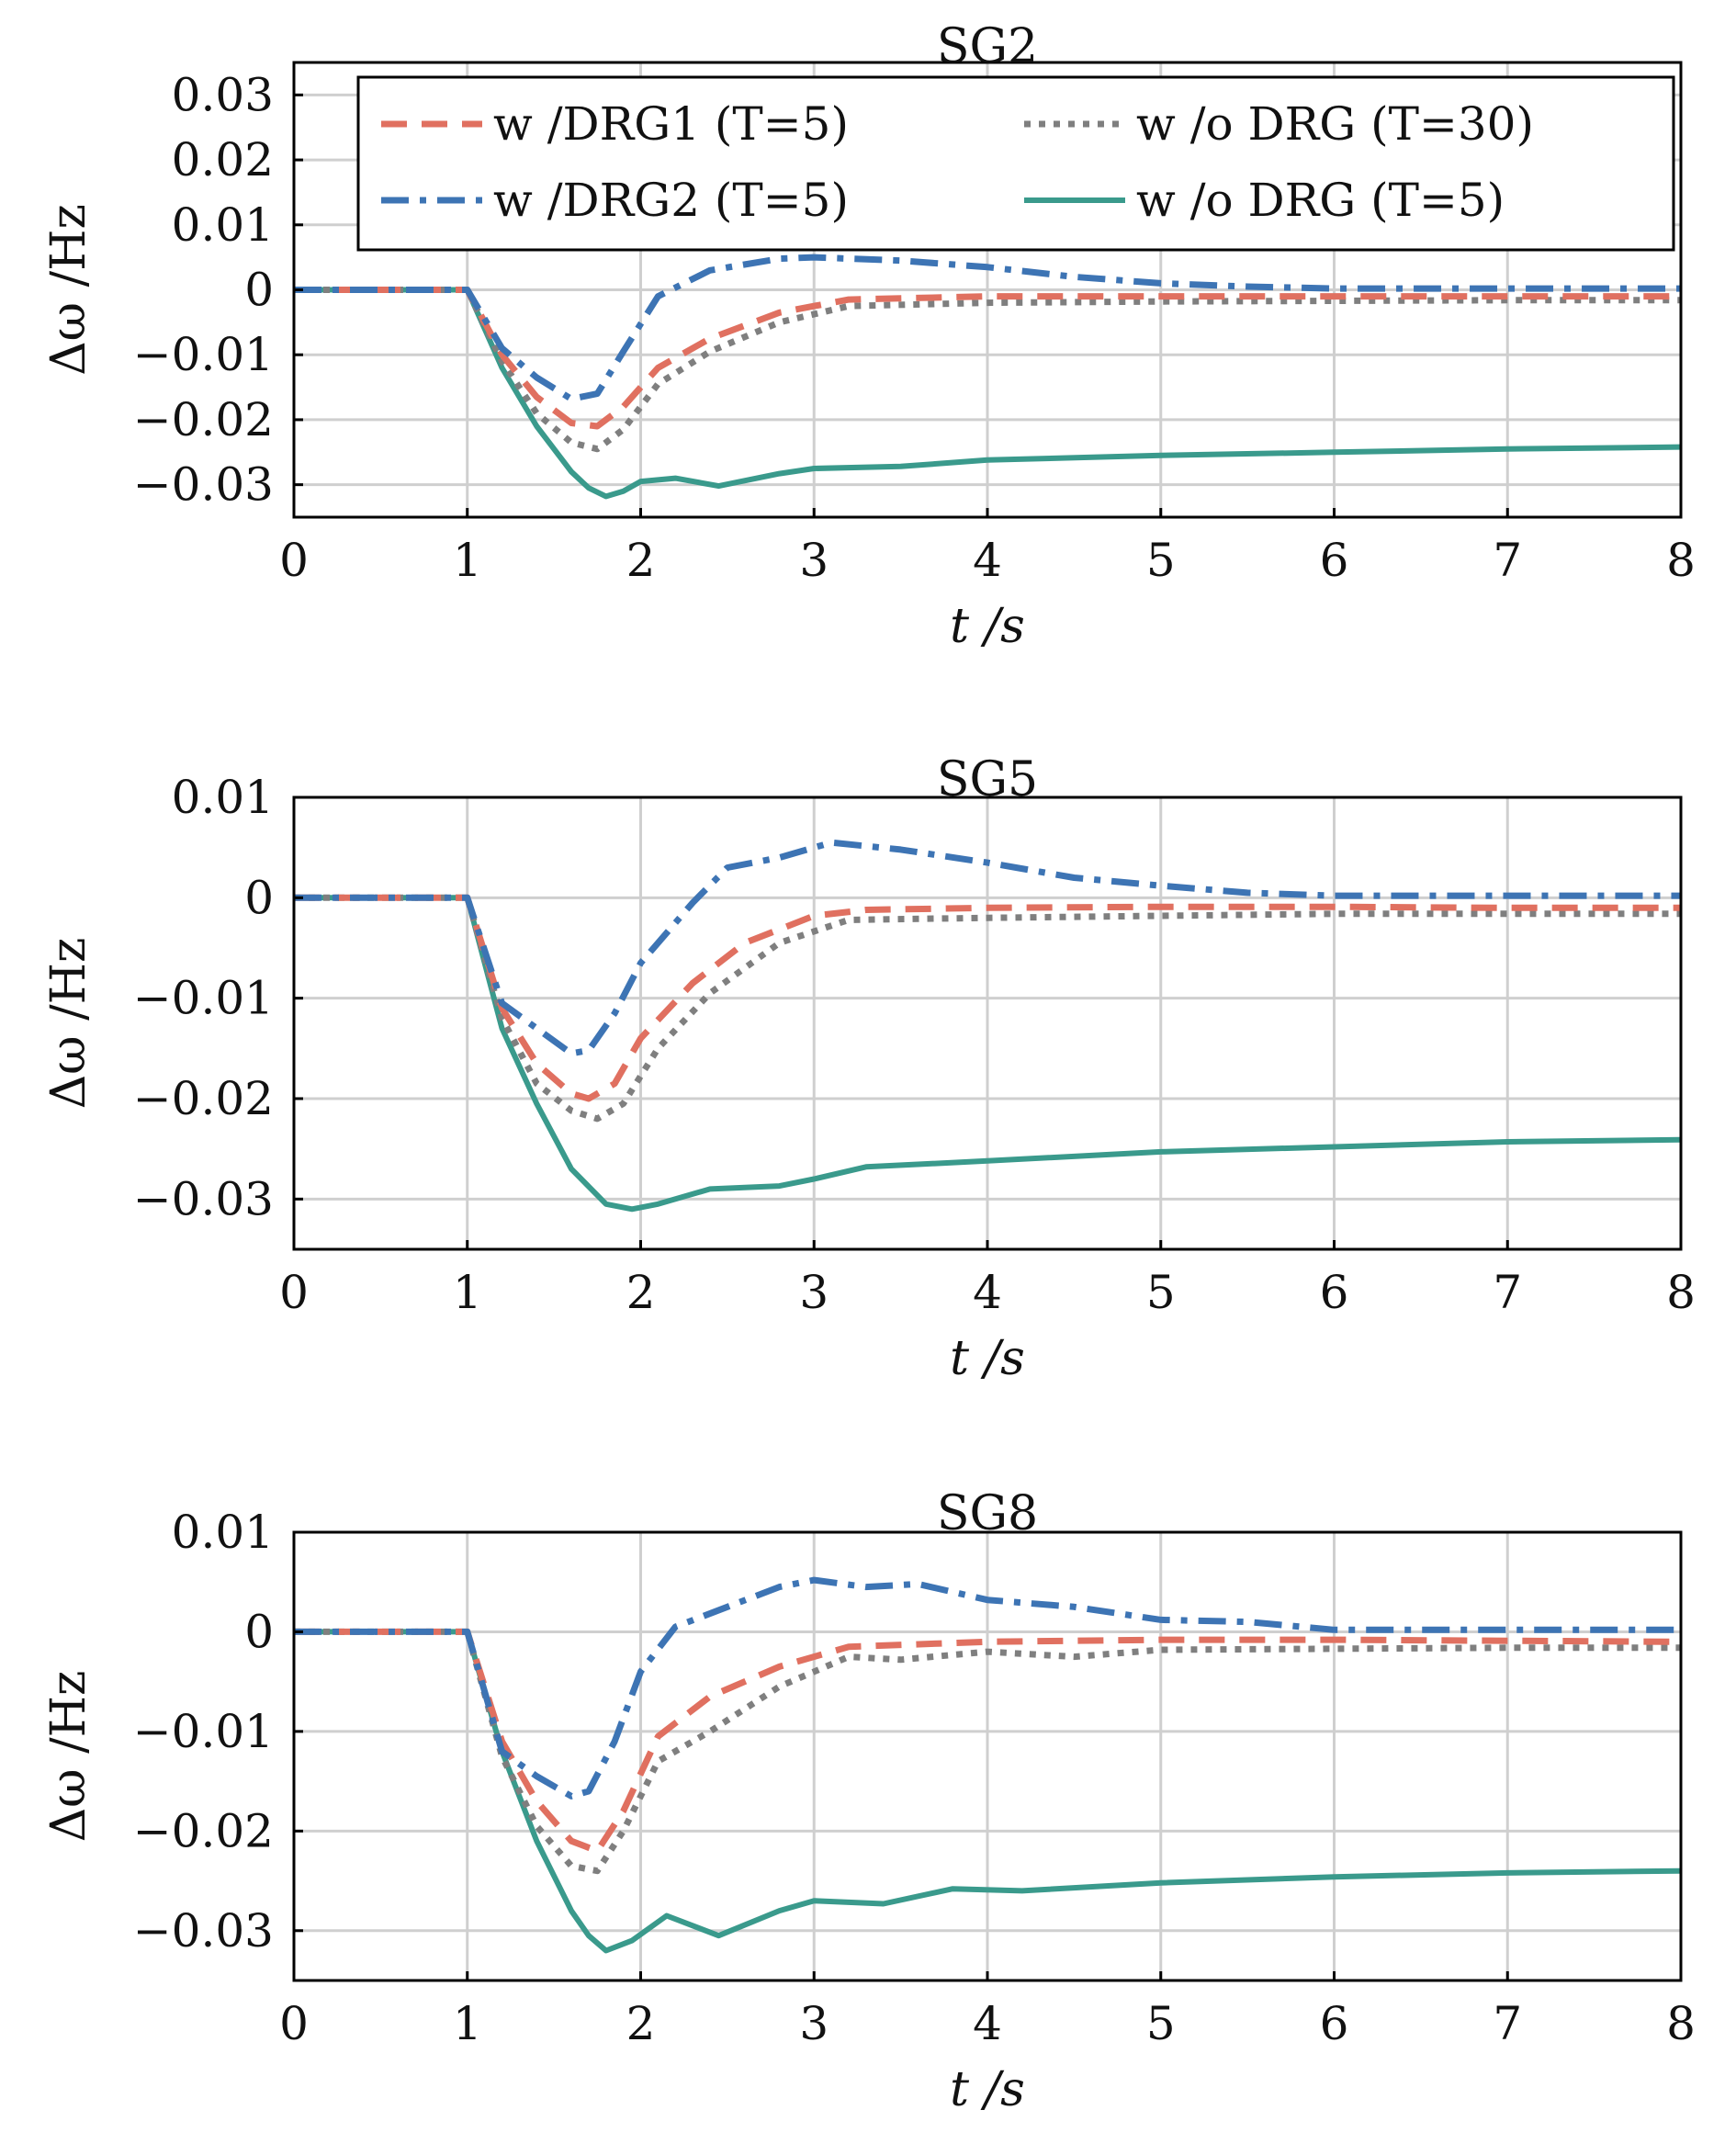  Describe the element at coordinates (987, 46) in the screenshot. I see `chart-title: SG2` at that location.